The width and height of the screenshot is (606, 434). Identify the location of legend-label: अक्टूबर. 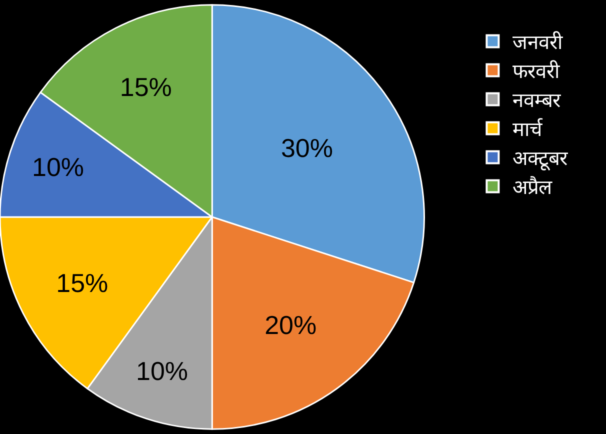
(540, 158).